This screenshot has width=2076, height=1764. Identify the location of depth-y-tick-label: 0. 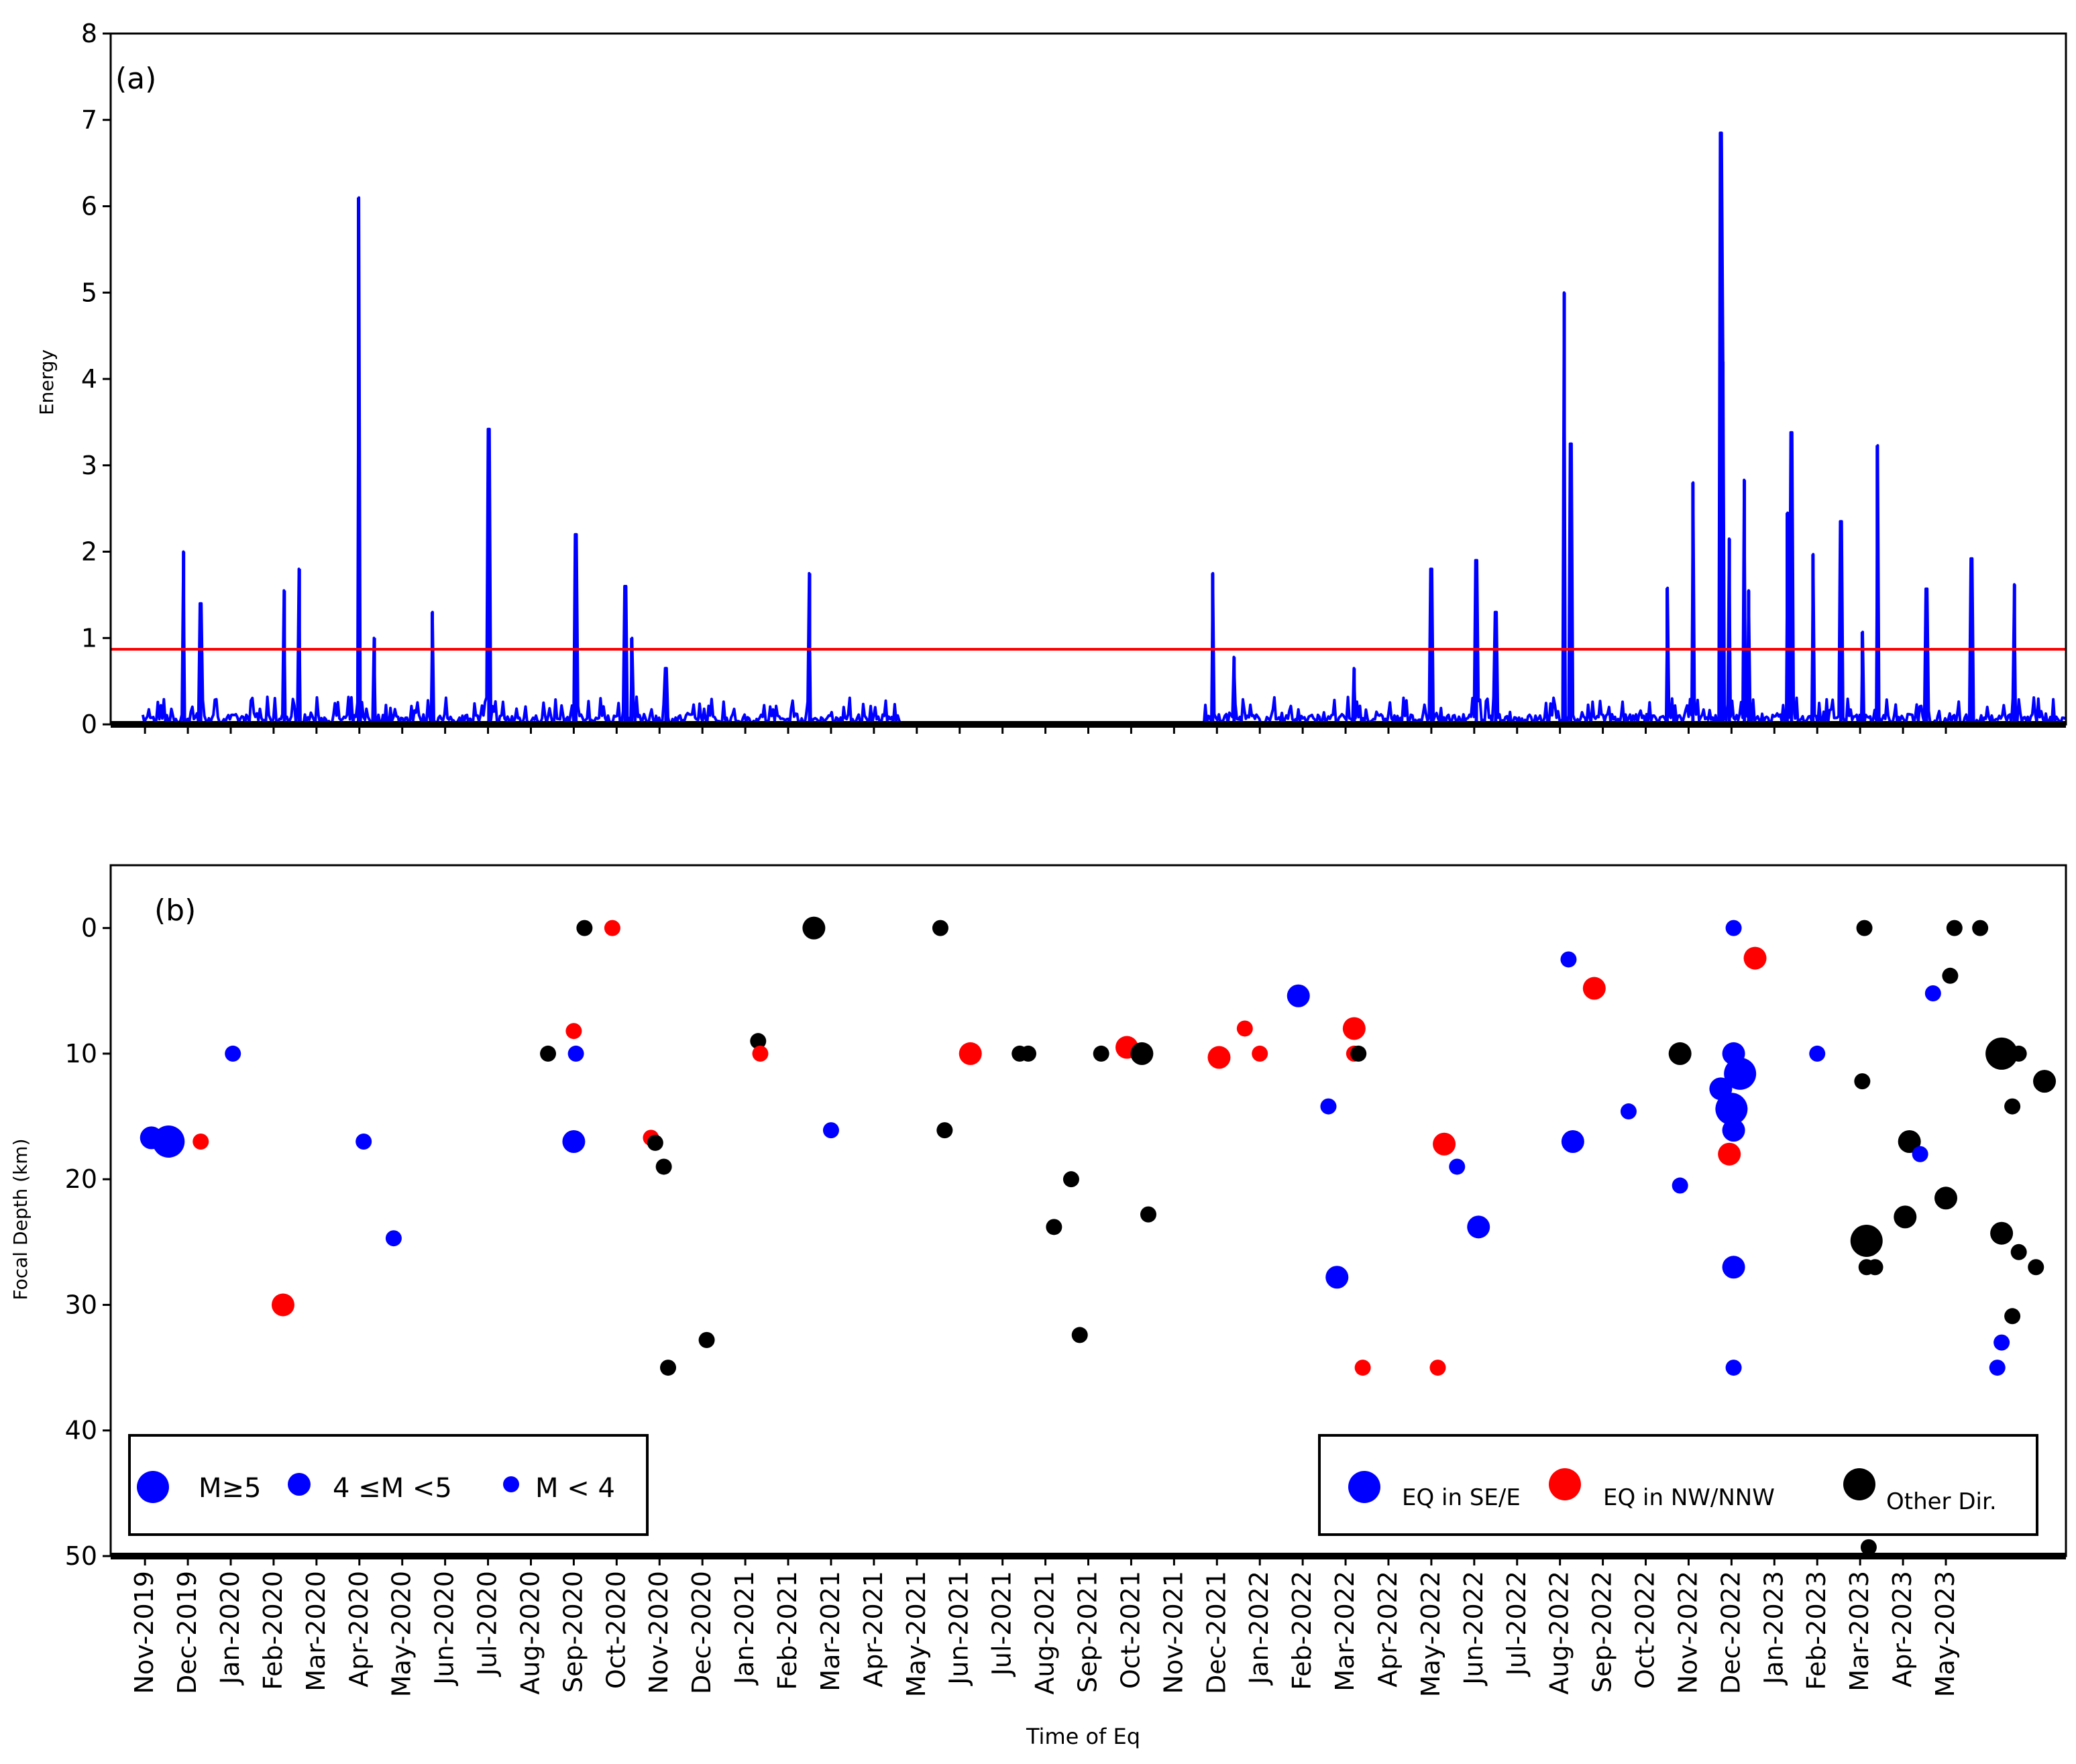
(89, 929).